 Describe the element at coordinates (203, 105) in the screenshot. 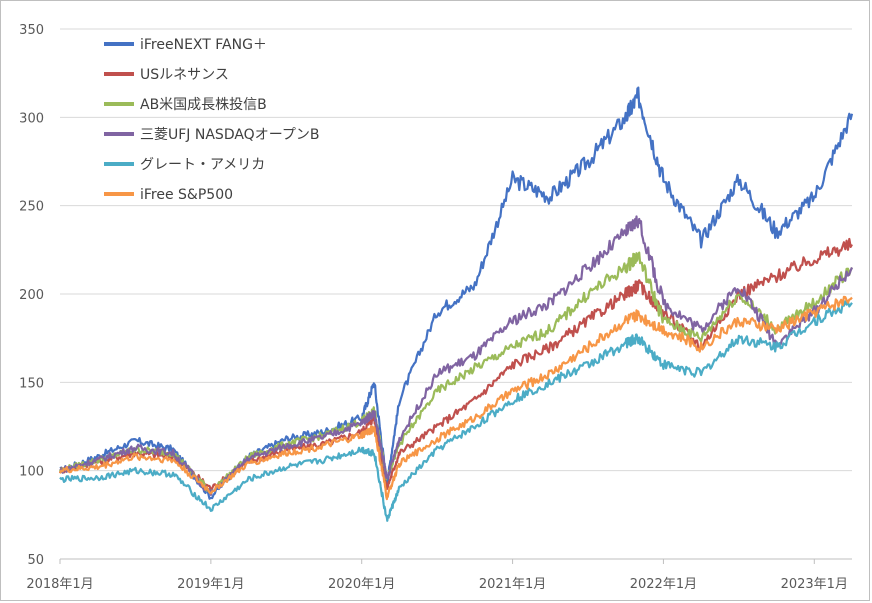

I see `legend-label: AB米国成長株投信B` at that location.